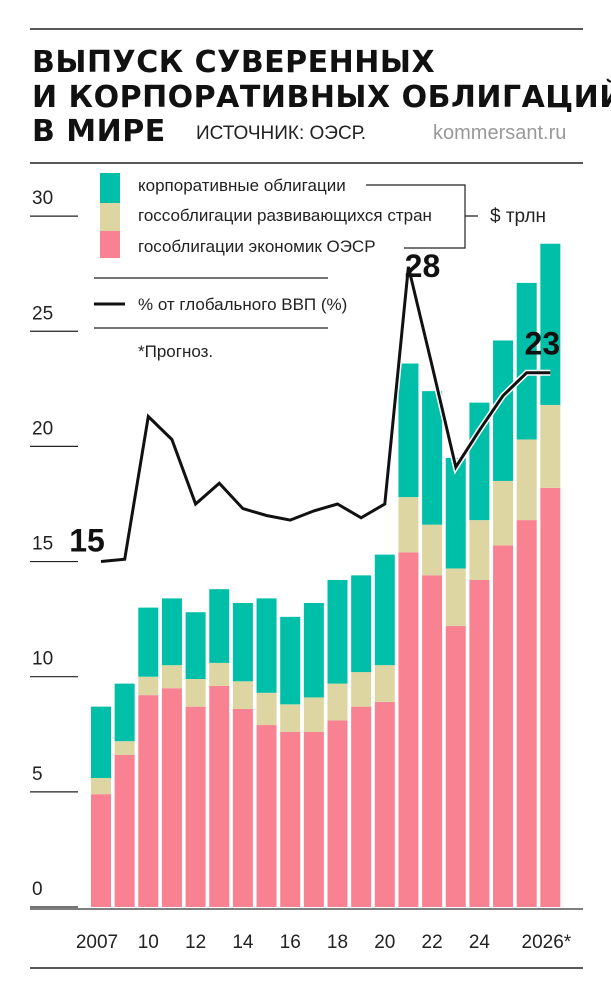  I want to click on x-tick-label: 2007, so click(97, 942).